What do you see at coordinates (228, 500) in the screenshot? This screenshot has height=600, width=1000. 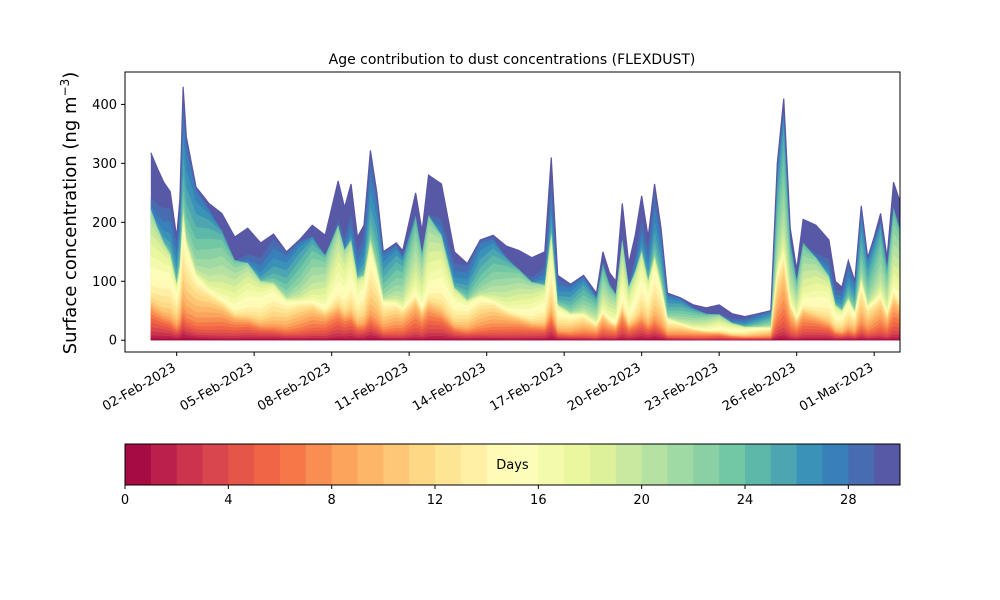 I see `colorbar-tick-label: 4` at bounding box center [228, 500].